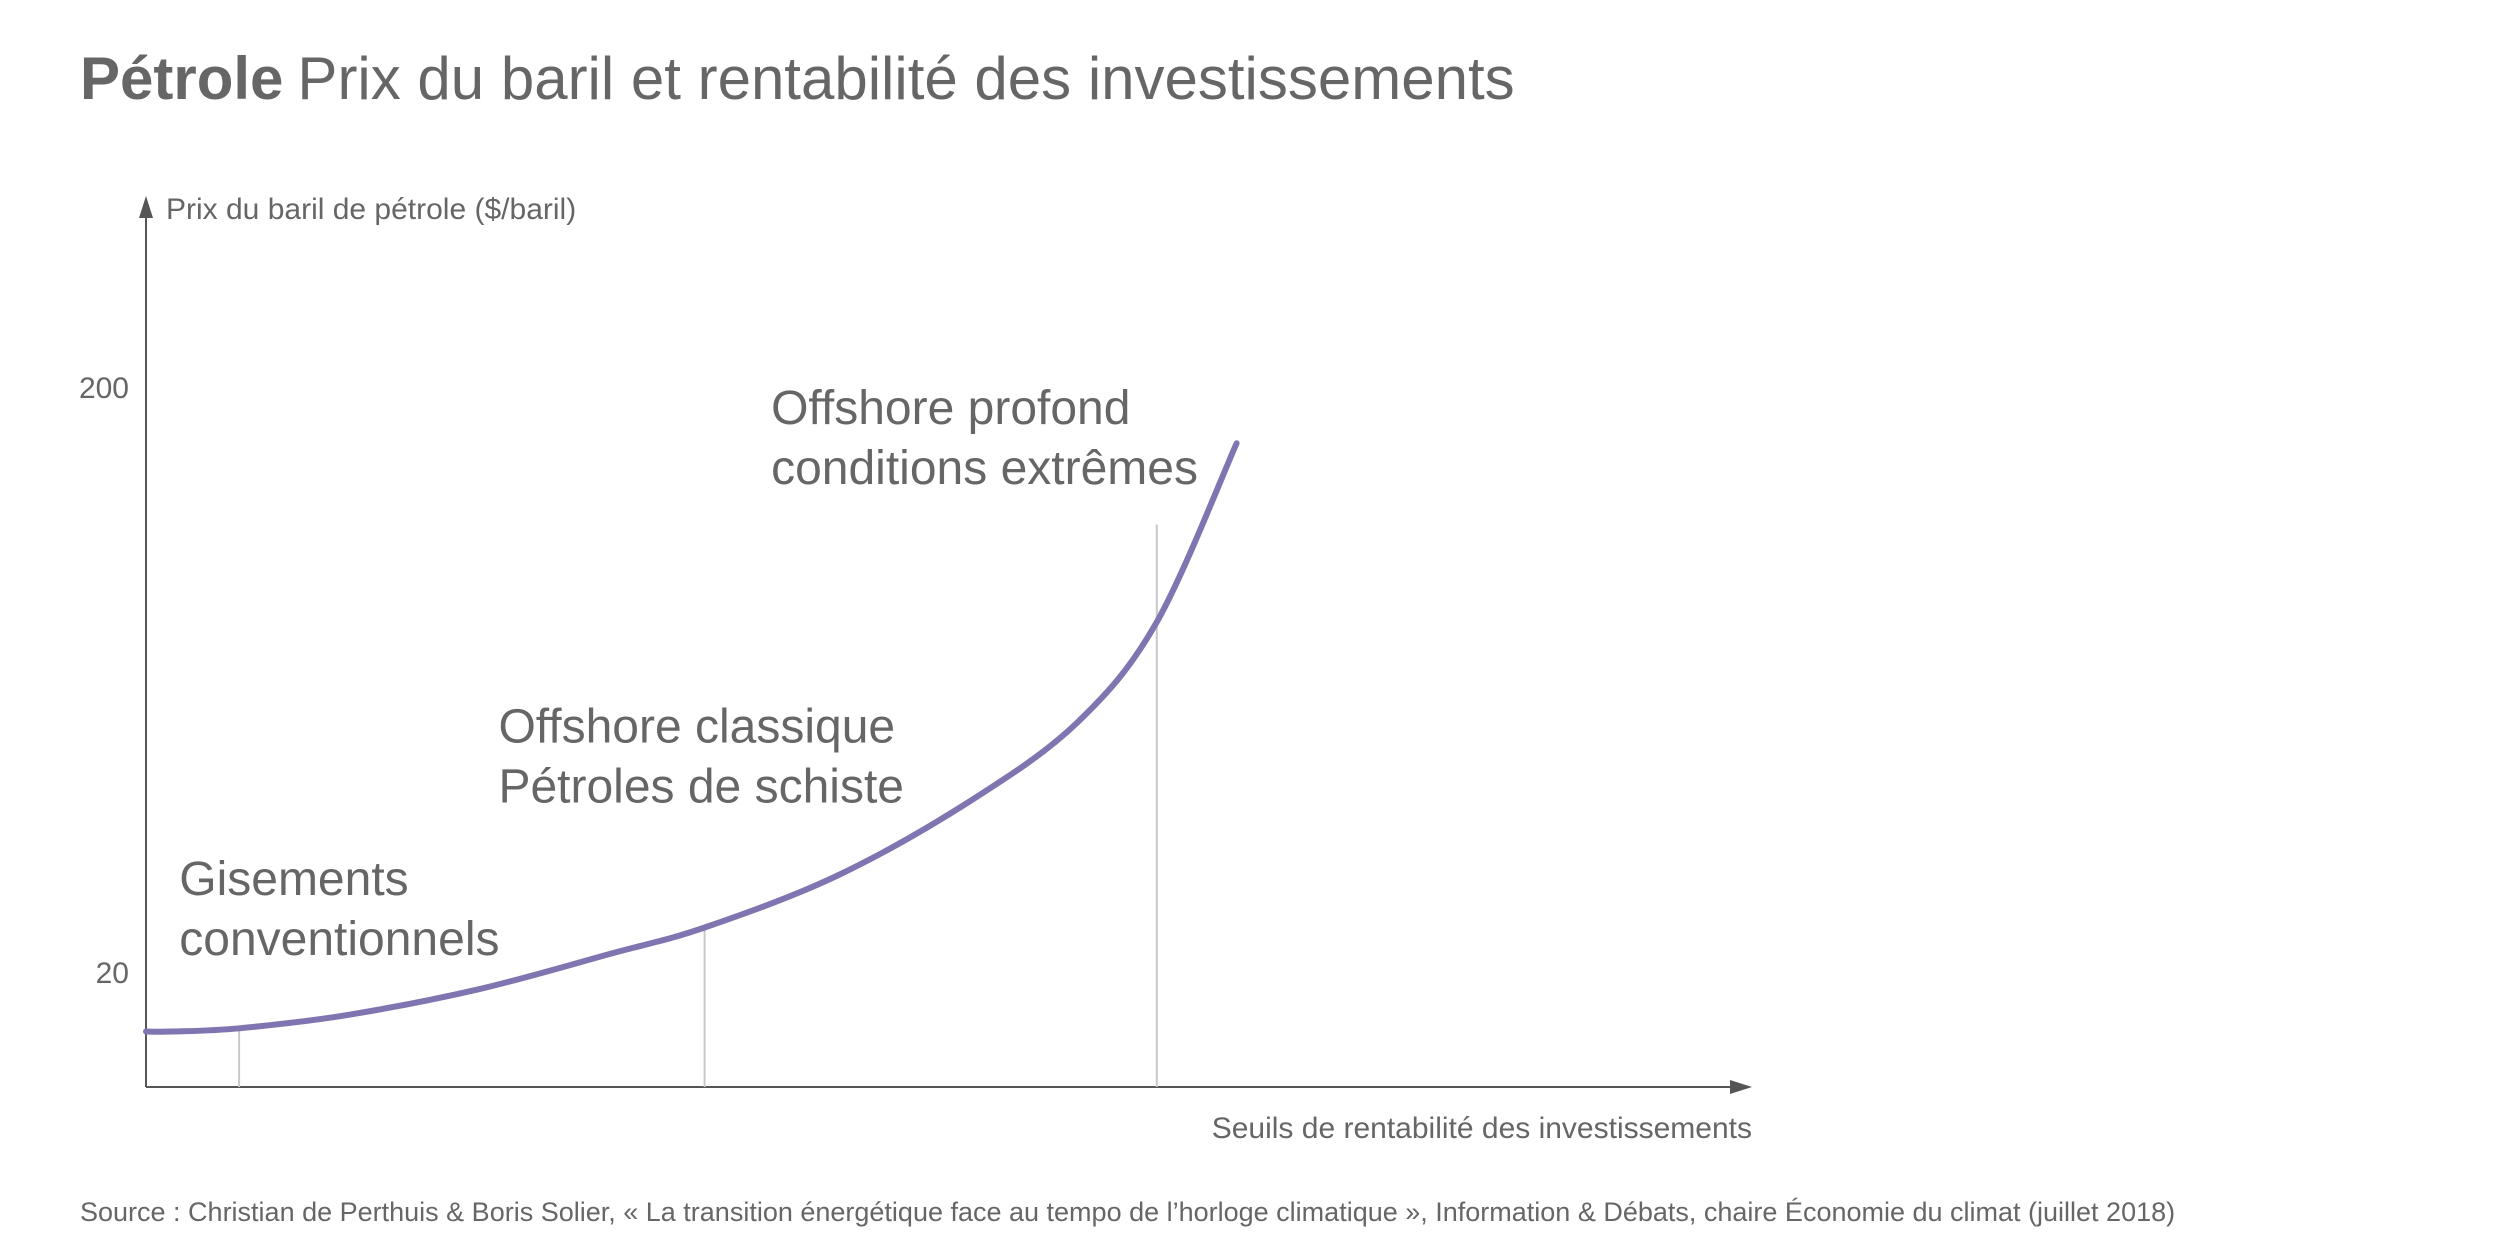 The image size is (2500, 1250). What do you see at coordinates (1741, 1087) in the screenshot?
I see `x-axis-arrow` at bounding box center [1741, 1087].